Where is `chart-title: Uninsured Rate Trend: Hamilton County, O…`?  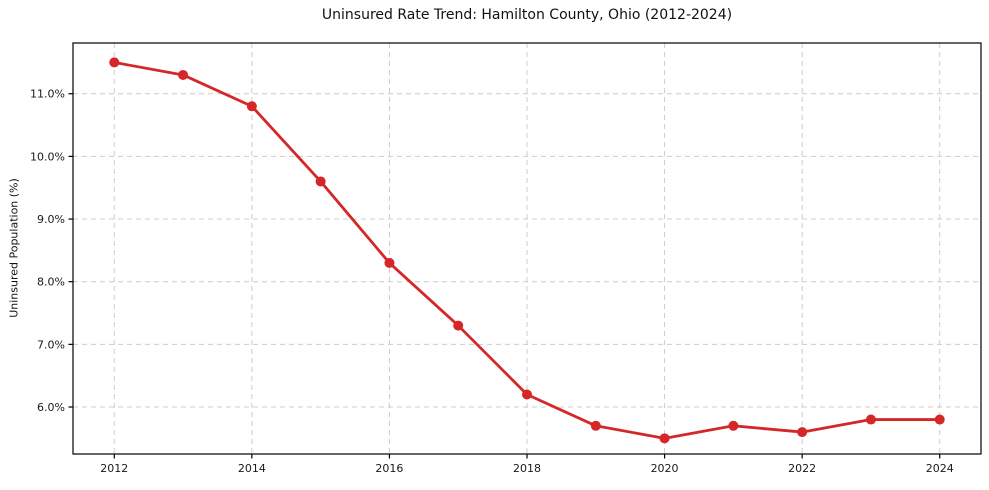
chart-title: Uninsured Rate Trend: Hamilton County, O… is located at coordinates (527, 15).